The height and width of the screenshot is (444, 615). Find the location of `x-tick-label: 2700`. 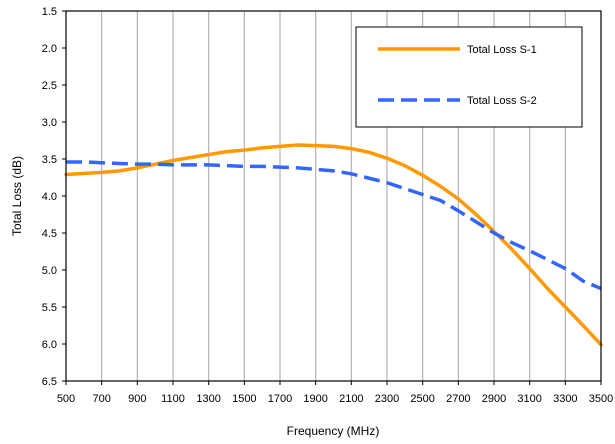

x-tick-label: 2700 is located at coordinates (458, 399).